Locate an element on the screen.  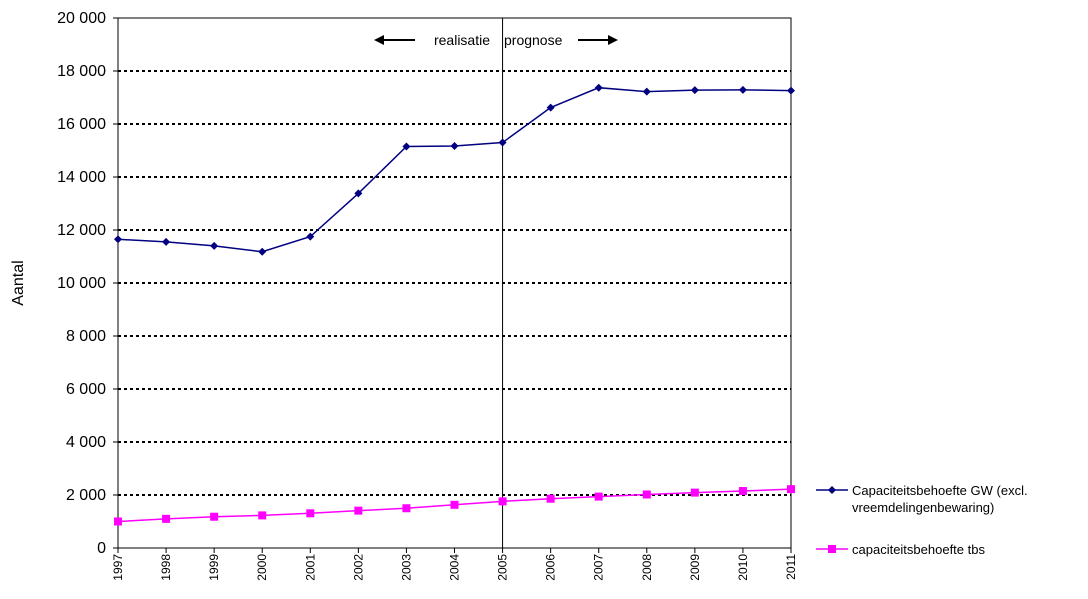
x-tick-label: 2002 is located at coordinates (358, 567).